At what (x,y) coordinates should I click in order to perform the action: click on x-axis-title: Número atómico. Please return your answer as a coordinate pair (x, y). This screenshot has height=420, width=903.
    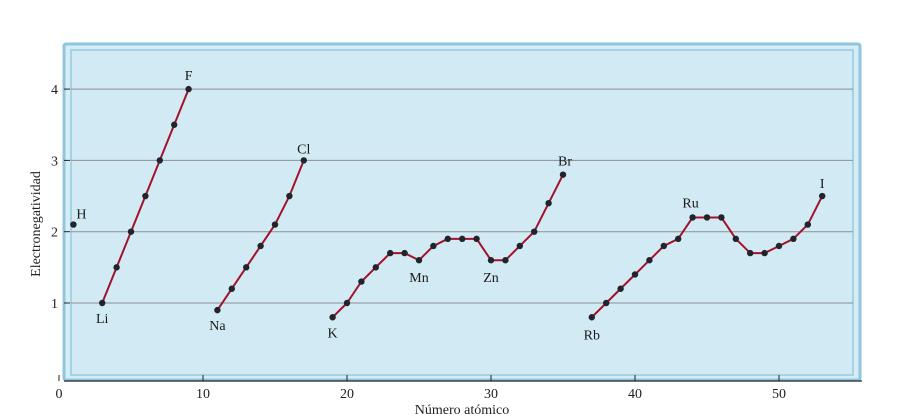
    Looking at the image, I should click on (462, 410).